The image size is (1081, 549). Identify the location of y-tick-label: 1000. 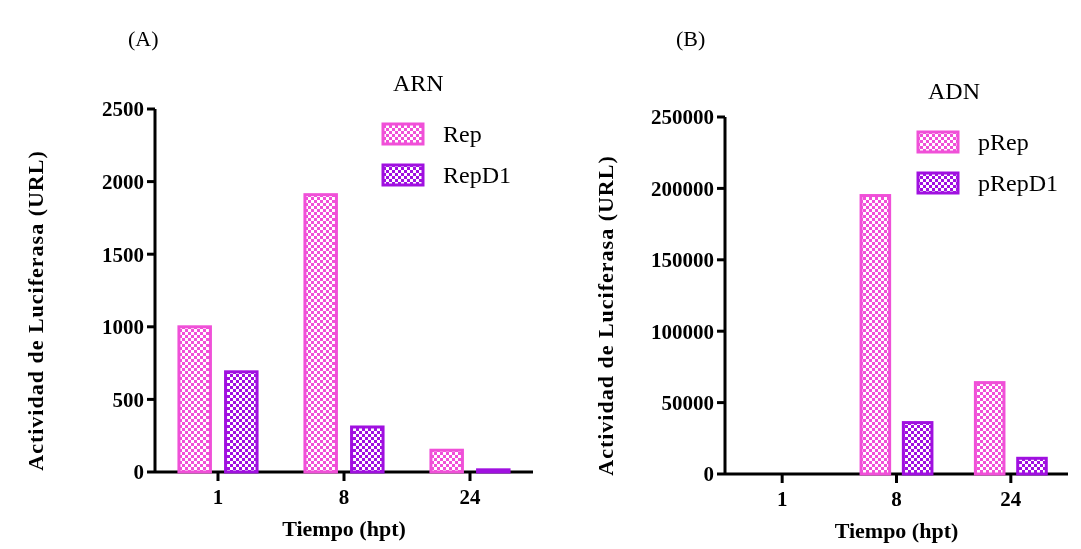
(123, 327).